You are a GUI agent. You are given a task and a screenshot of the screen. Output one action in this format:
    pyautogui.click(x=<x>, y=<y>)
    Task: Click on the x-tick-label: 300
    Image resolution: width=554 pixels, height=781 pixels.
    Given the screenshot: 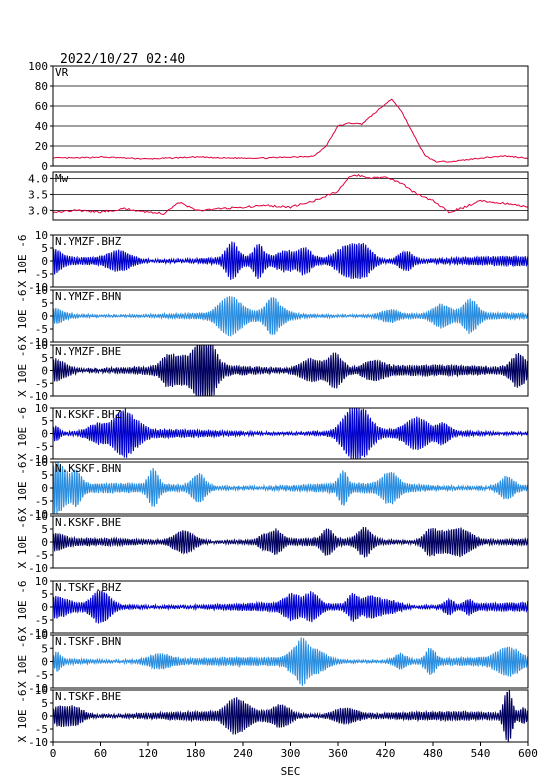 What is the action you would take?
    pyautogui.click(x=291, y=753)
    